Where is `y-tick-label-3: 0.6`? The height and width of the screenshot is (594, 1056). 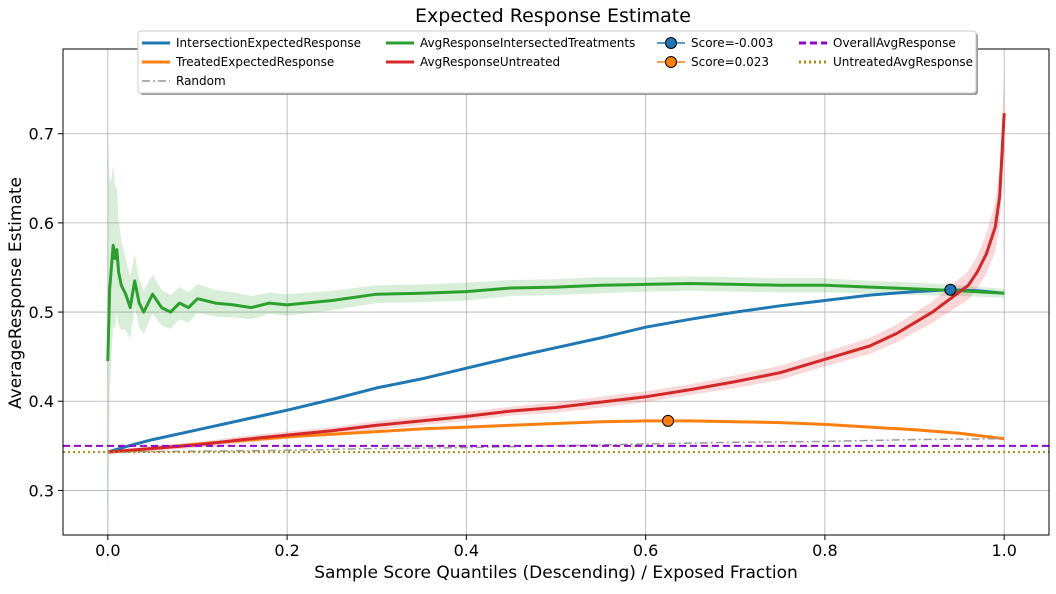 y-tick-label-3: 0.6 is located at coordinates (41, 223).